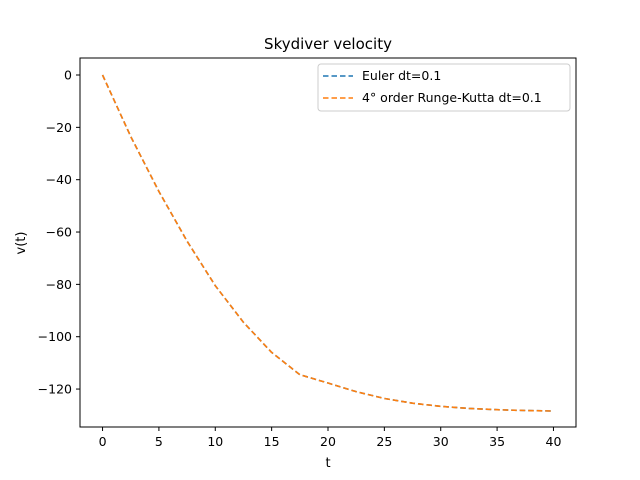 This screenshot has height=480, width=640. Describe the element at coordinates (554, 441) in the screenshot. I see `x-tick-label: 40` at that location.